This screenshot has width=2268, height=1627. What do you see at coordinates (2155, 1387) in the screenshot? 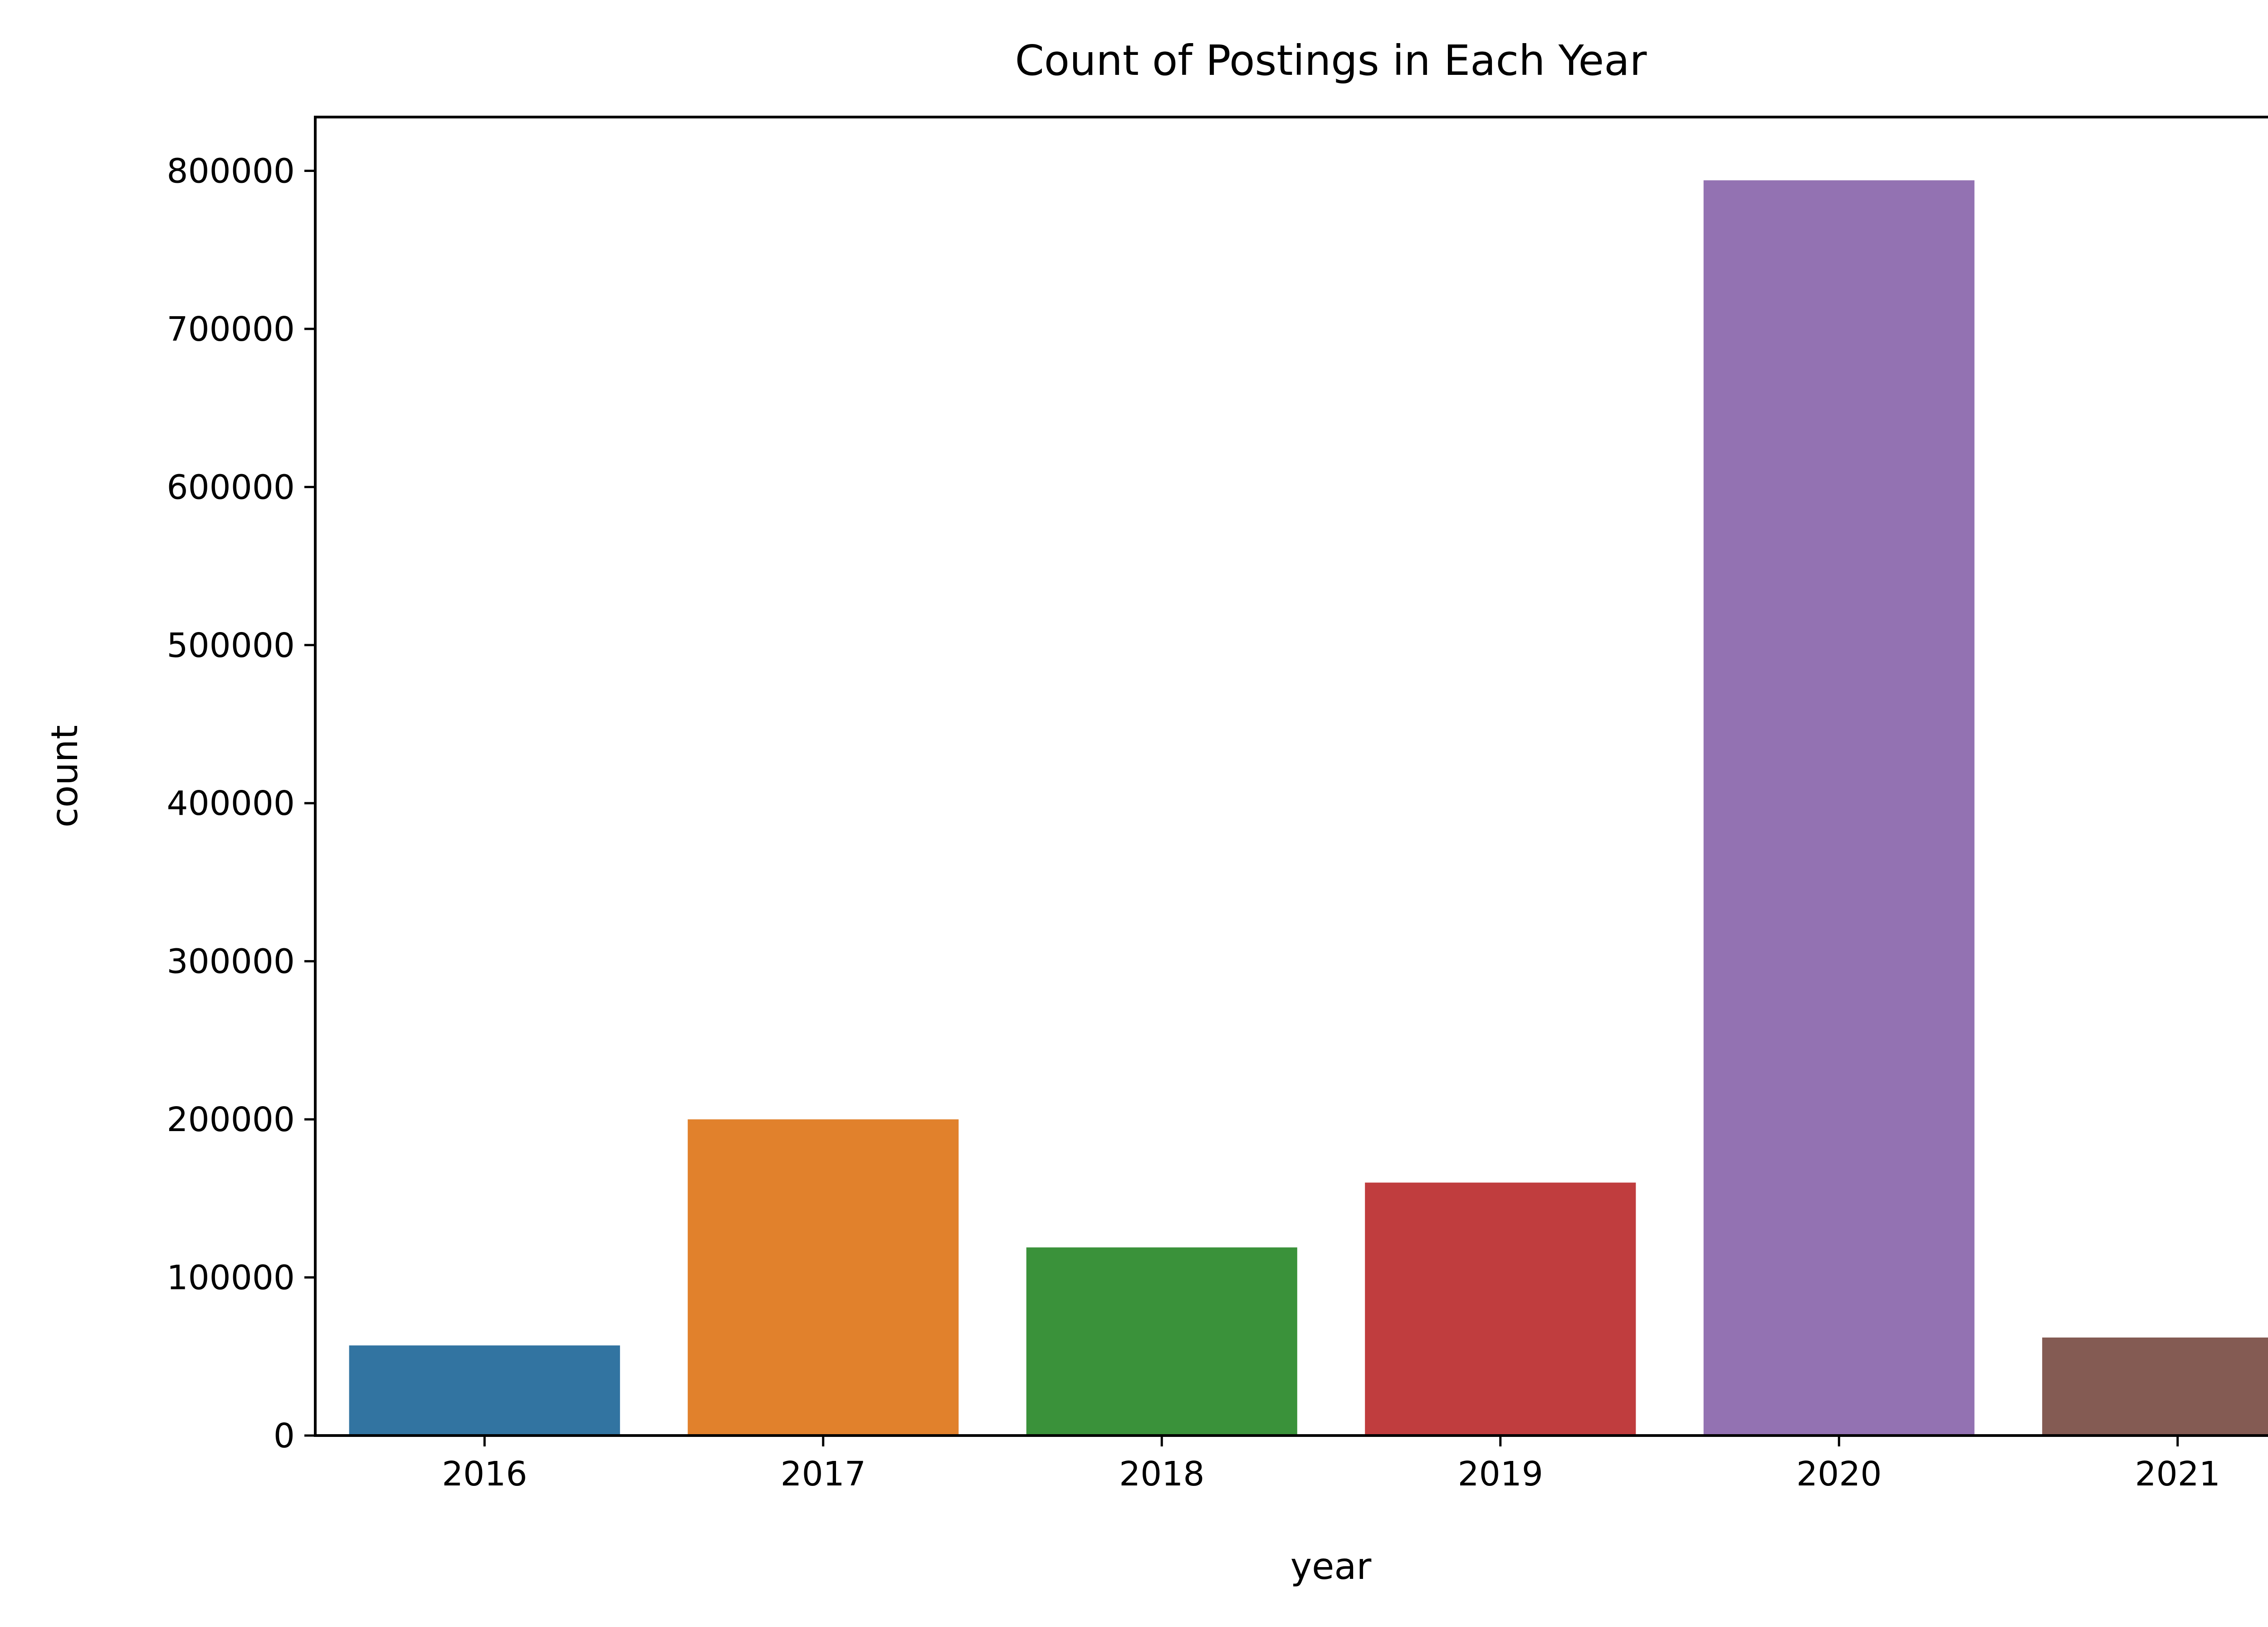
I see `bar-2021` at bounding box center [2155, 1387].